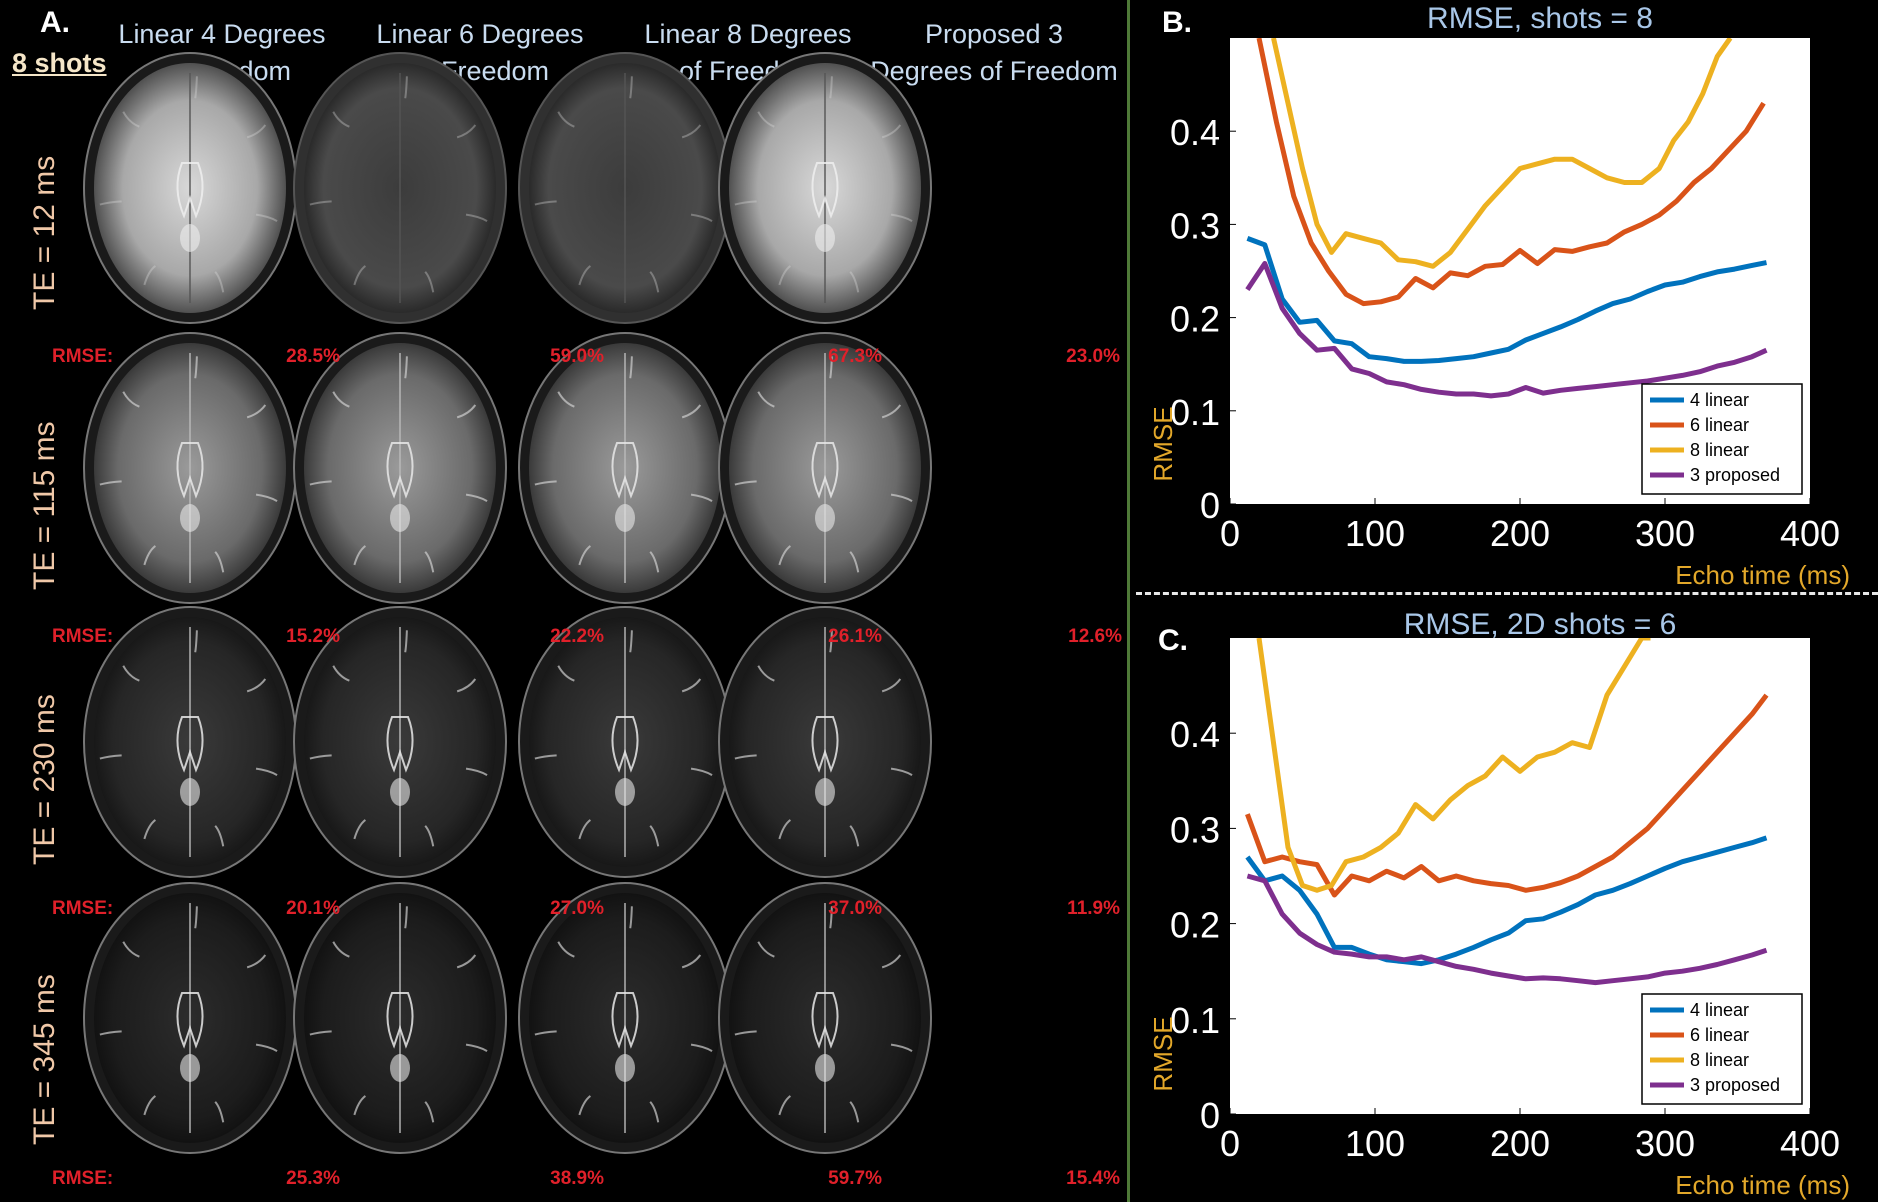  What do you see at coordinates (59, 63) in the screenshot?
I see `shots-label: 8 shots` at bounding box center [59, 63].